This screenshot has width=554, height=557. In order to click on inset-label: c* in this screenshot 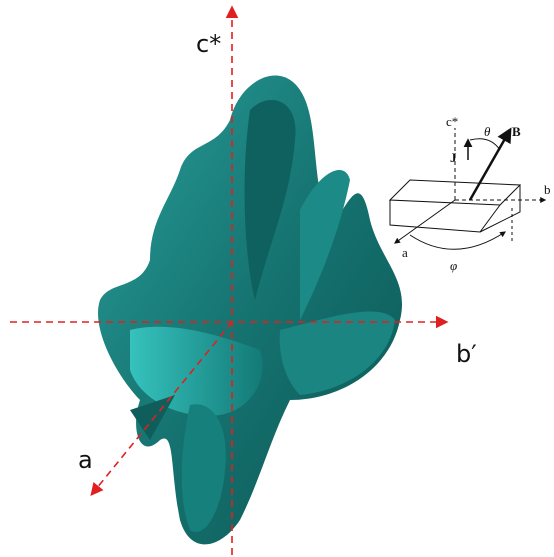, I will do `click(452, 121)`.